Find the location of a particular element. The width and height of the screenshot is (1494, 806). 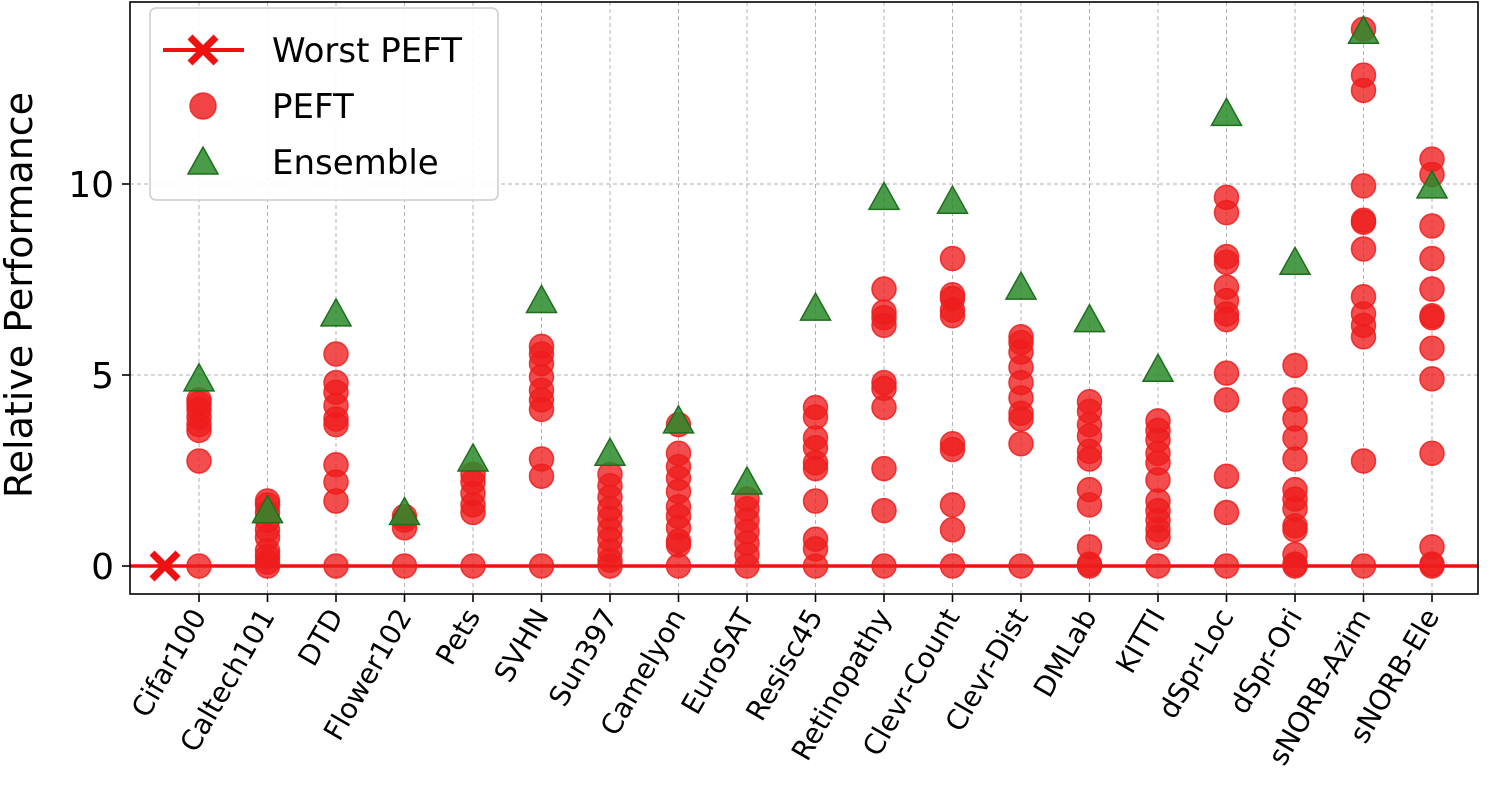

legend-entry-ensemble: Ensemble is located at coordinates (312, 163).